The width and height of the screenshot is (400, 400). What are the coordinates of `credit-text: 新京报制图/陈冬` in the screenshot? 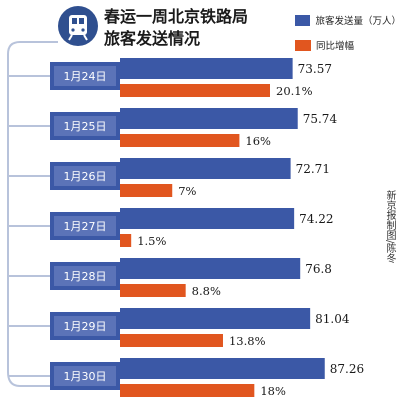 It's located at (389, 227).